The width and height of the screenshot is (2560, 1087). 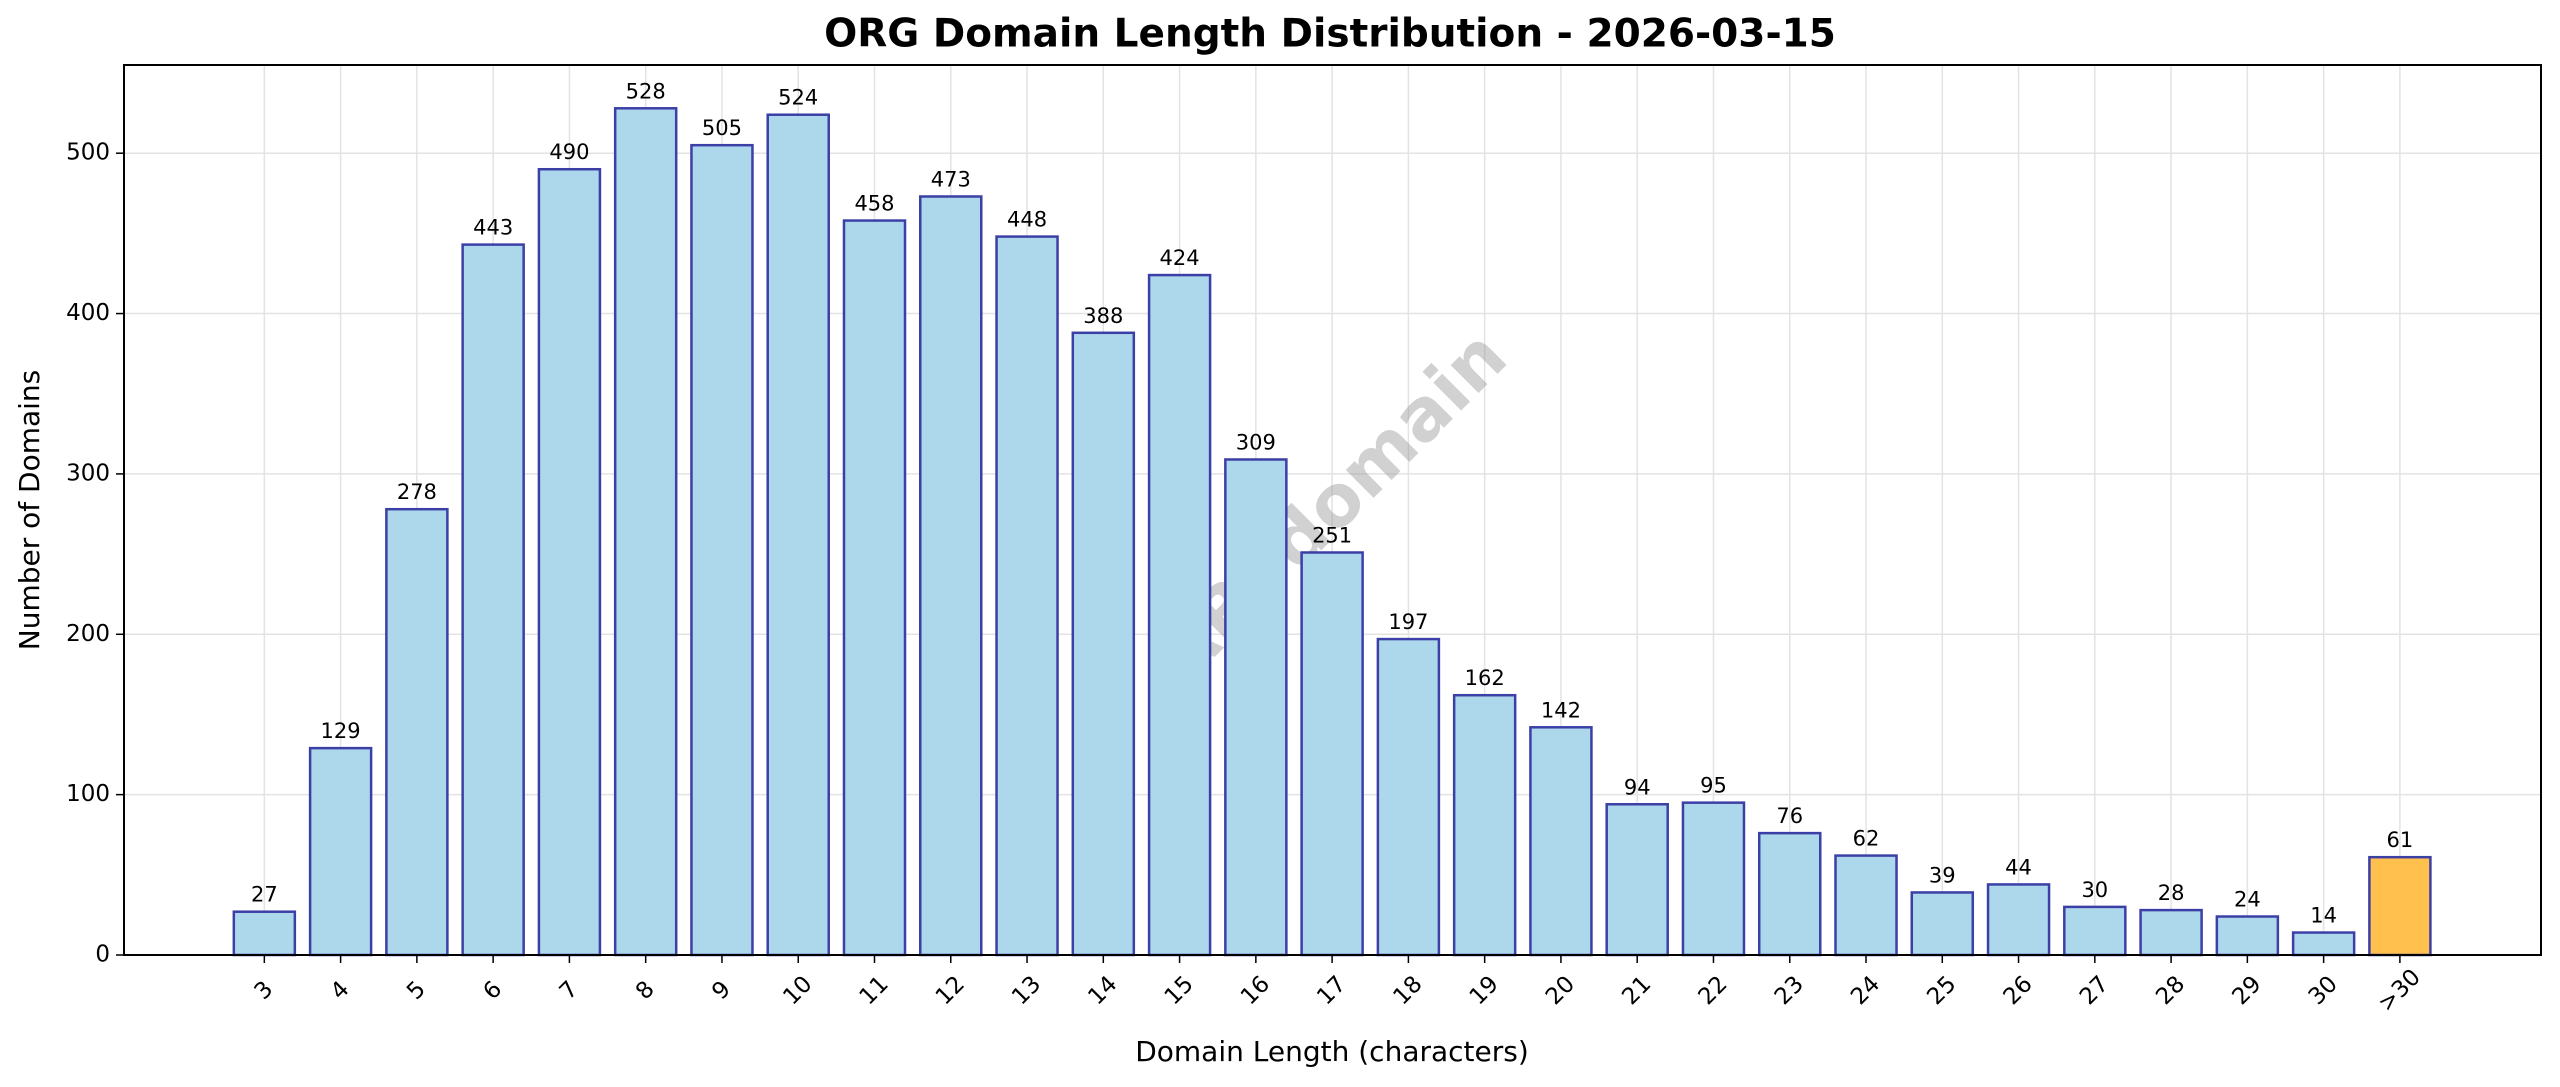 What do you see at coordinates (416, 990) in the screenshot?
I see `x-tick-label: 5` at bounding box center [416, 990].